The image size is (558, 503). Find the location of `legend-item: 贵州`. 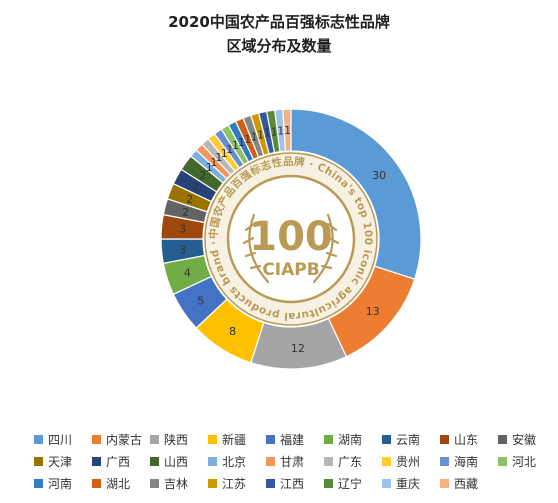

legend-item: 贵州 is located at coordinates (401, 462).